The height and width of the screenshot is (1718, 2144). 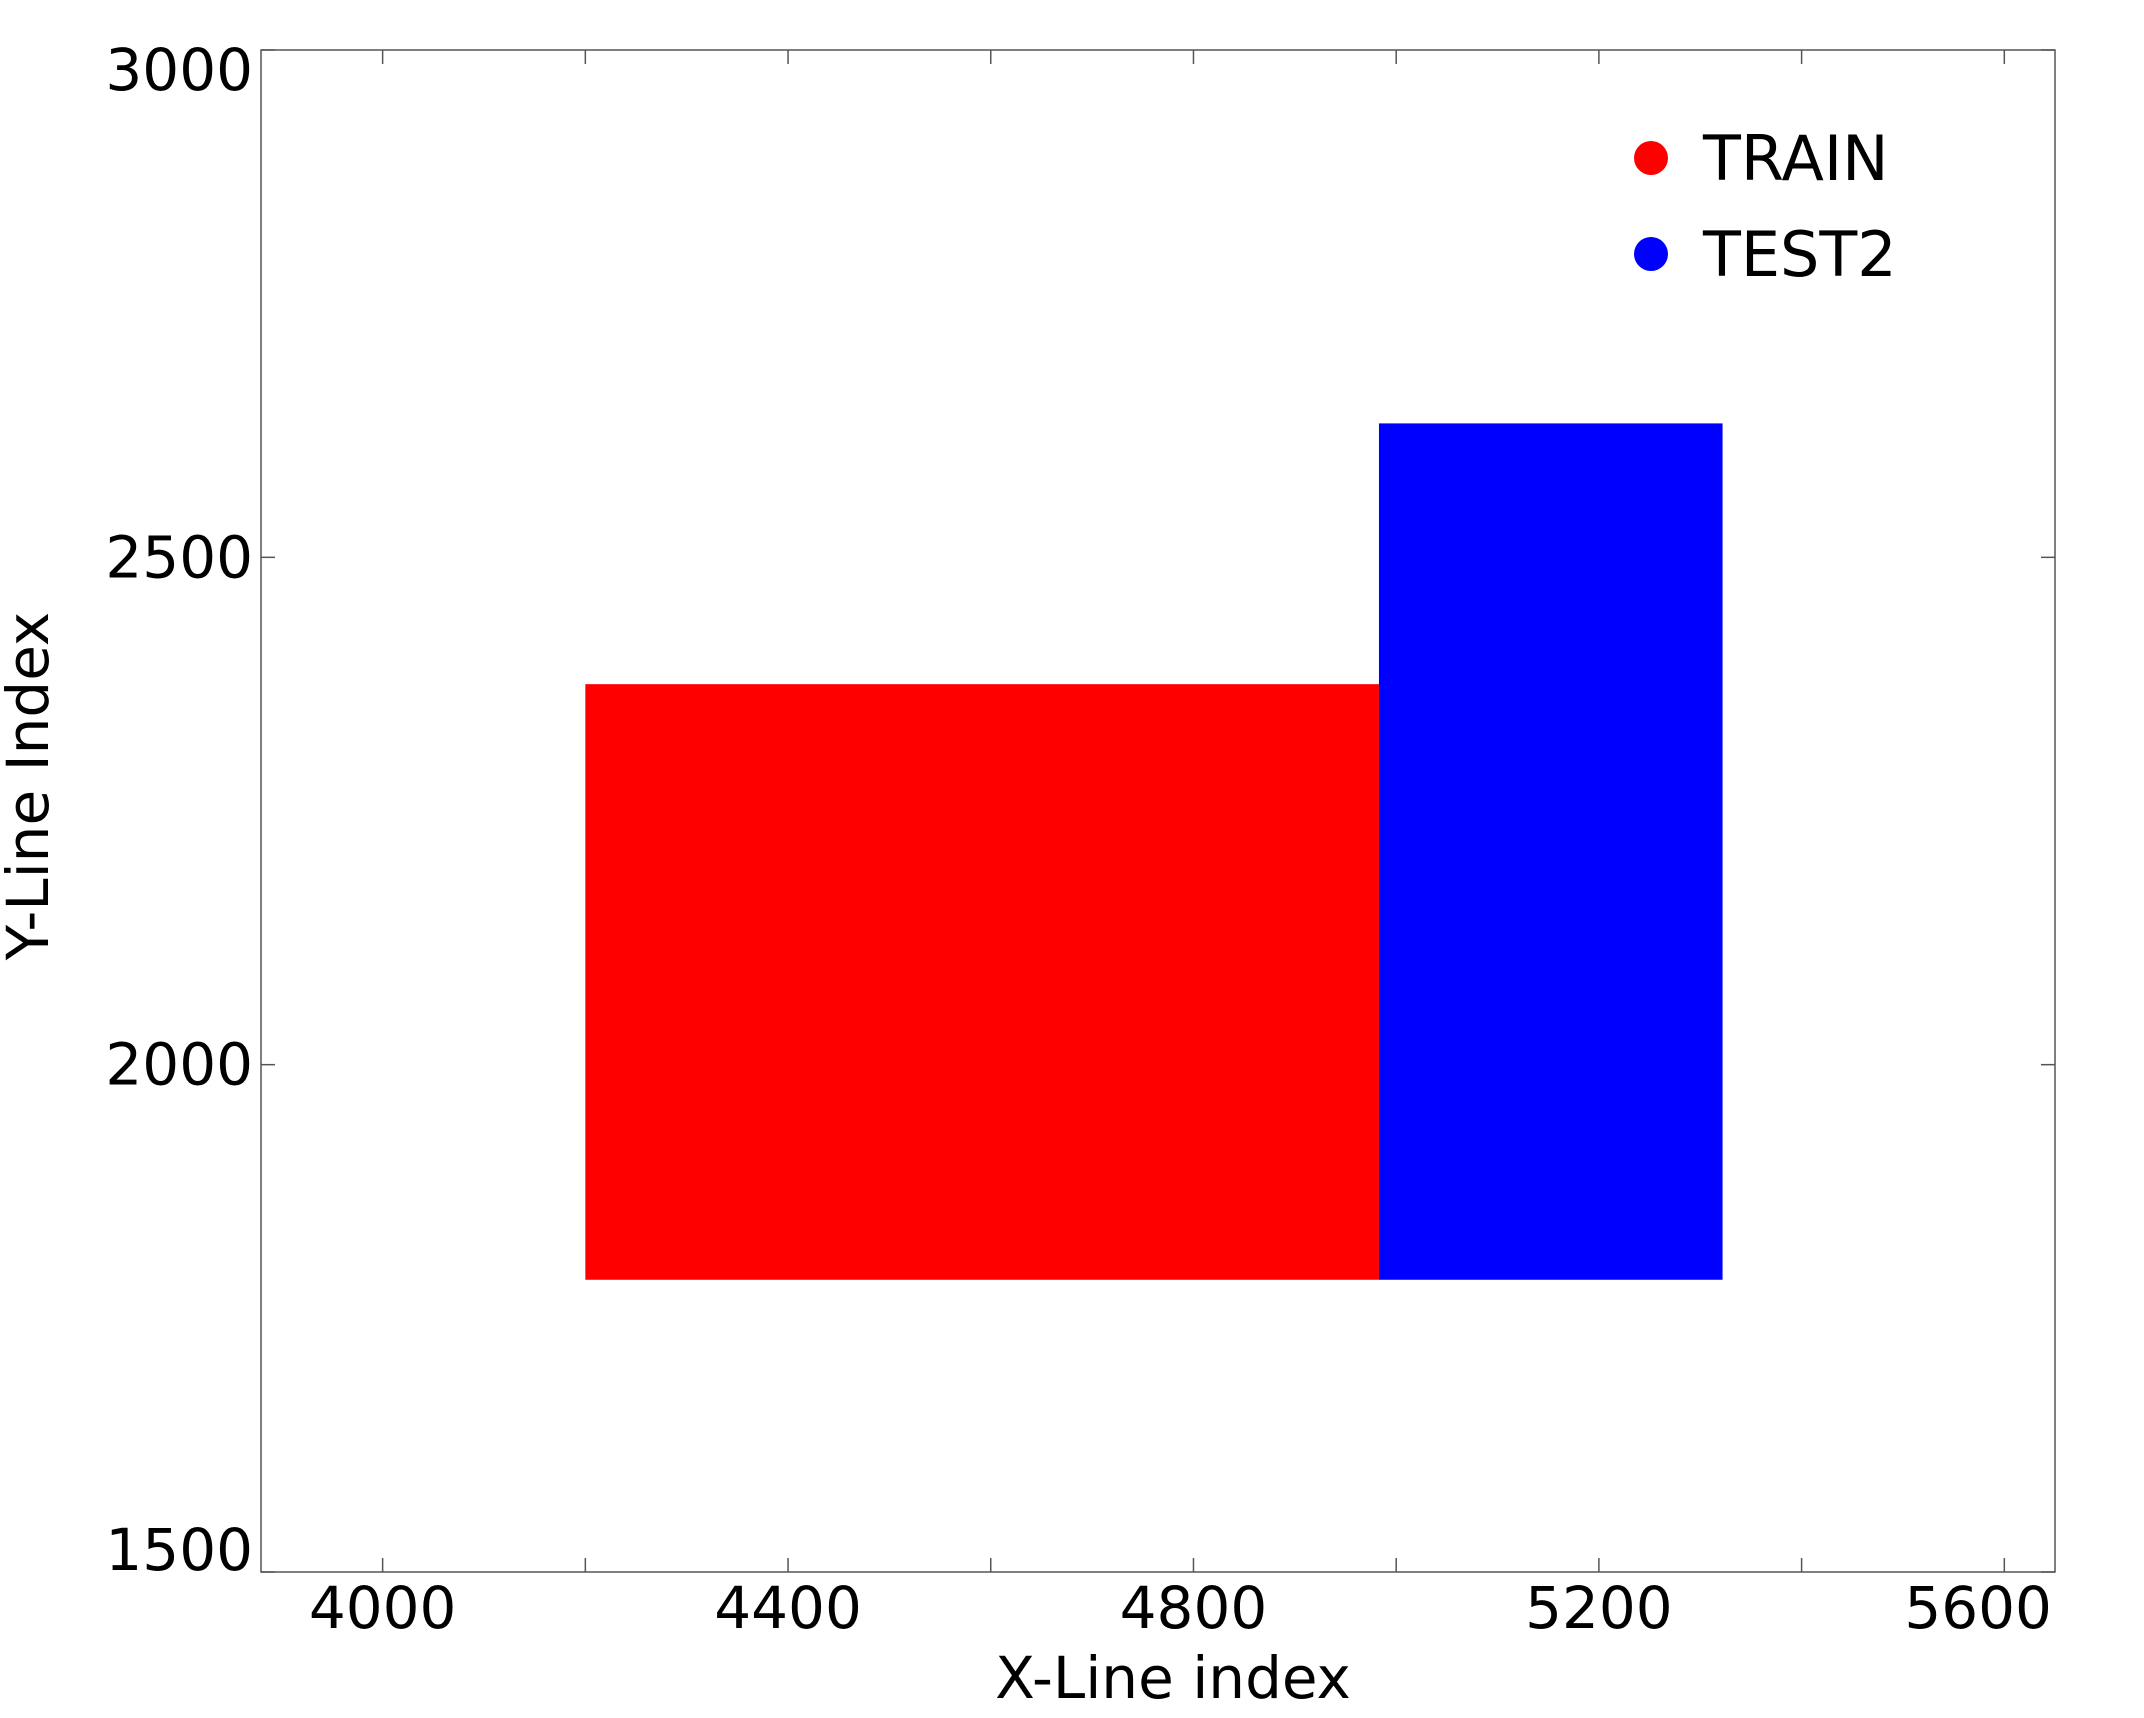 I want to click on y-tick-label: 2500, so click(x=179, y=557).